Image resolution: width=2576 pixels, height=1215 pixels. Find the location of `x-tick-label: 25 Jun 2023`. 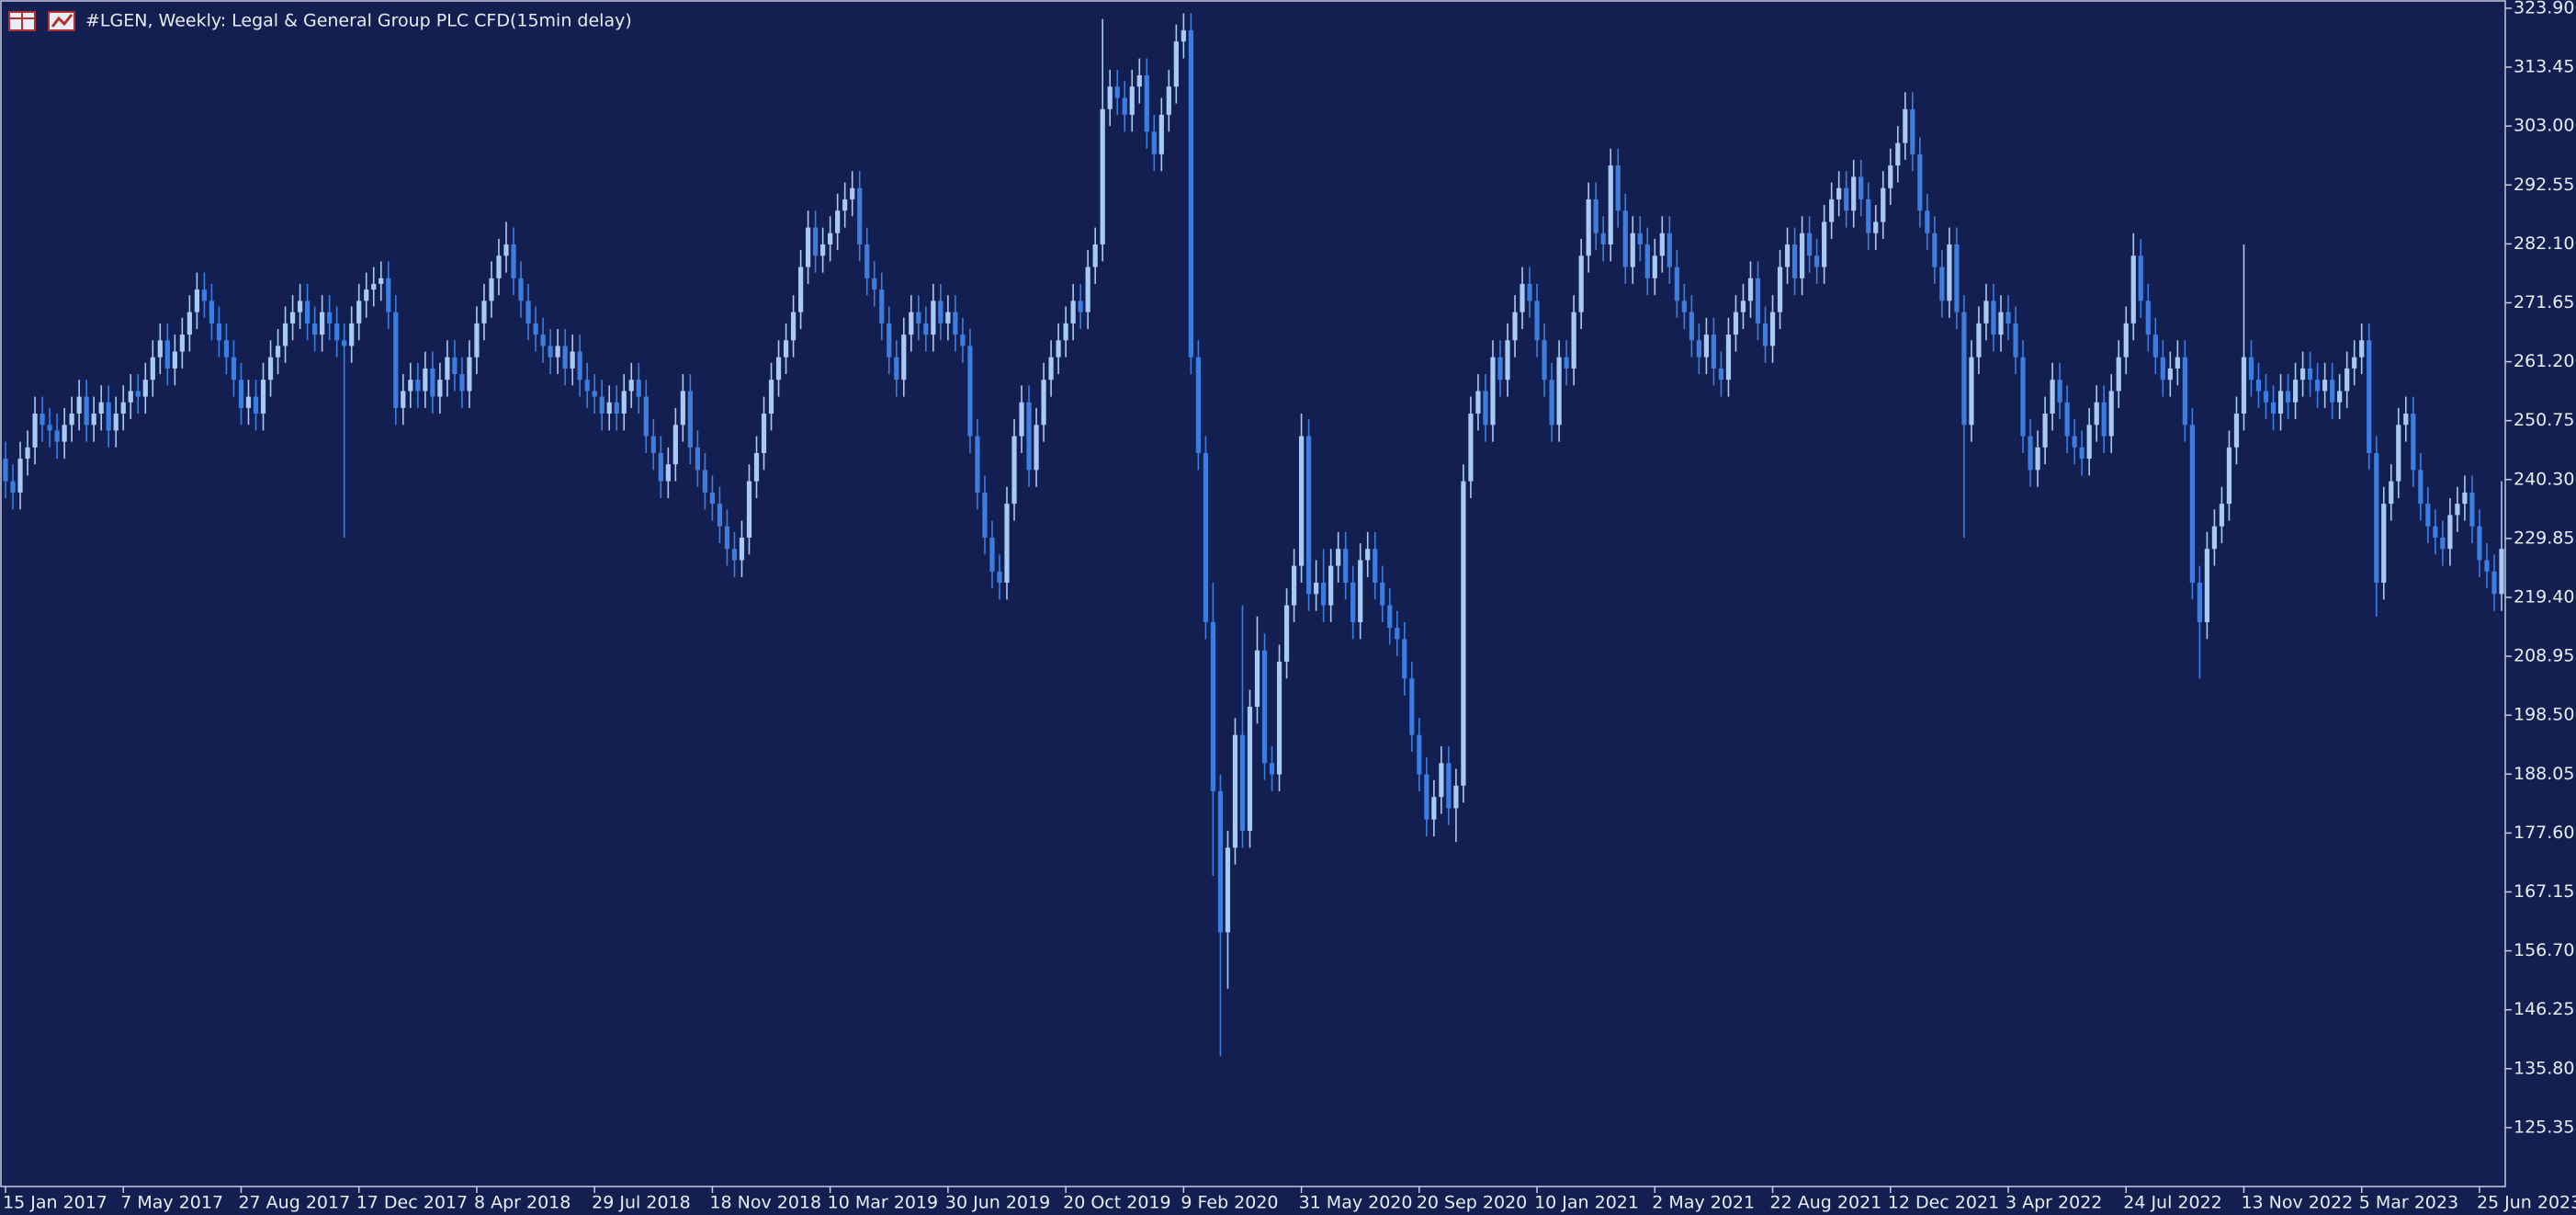

x-tick-label: 25 Jun 2023 is located at coordinates (2526, 1203).